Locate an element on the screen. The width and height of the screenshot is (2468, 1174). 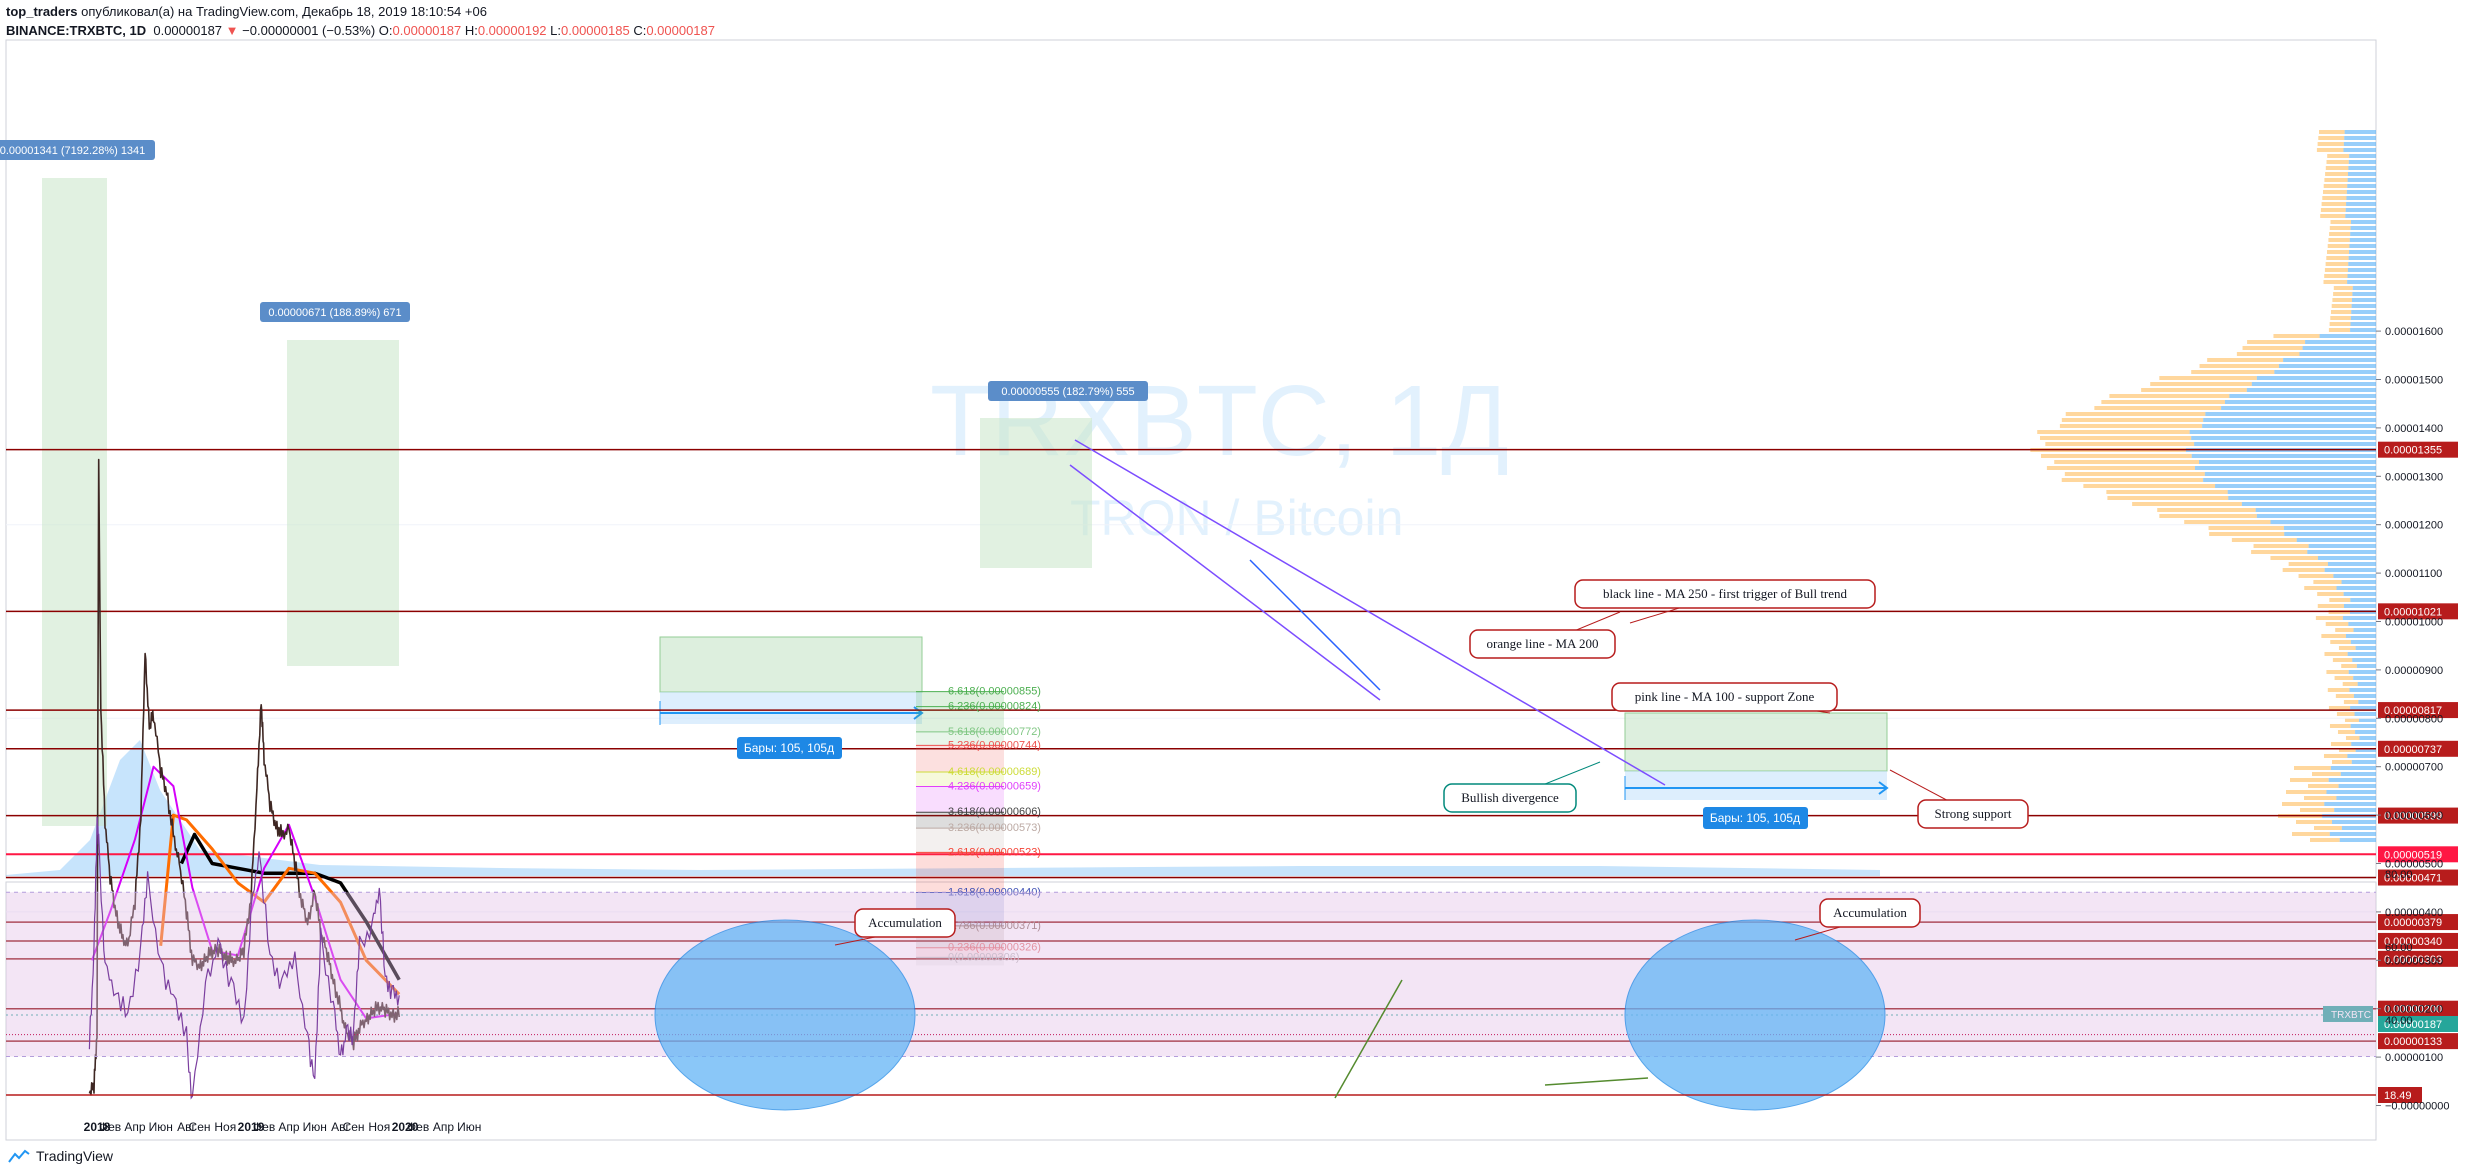
level-tag-label: 0.00000599 is located at coordinates (2413, 817).